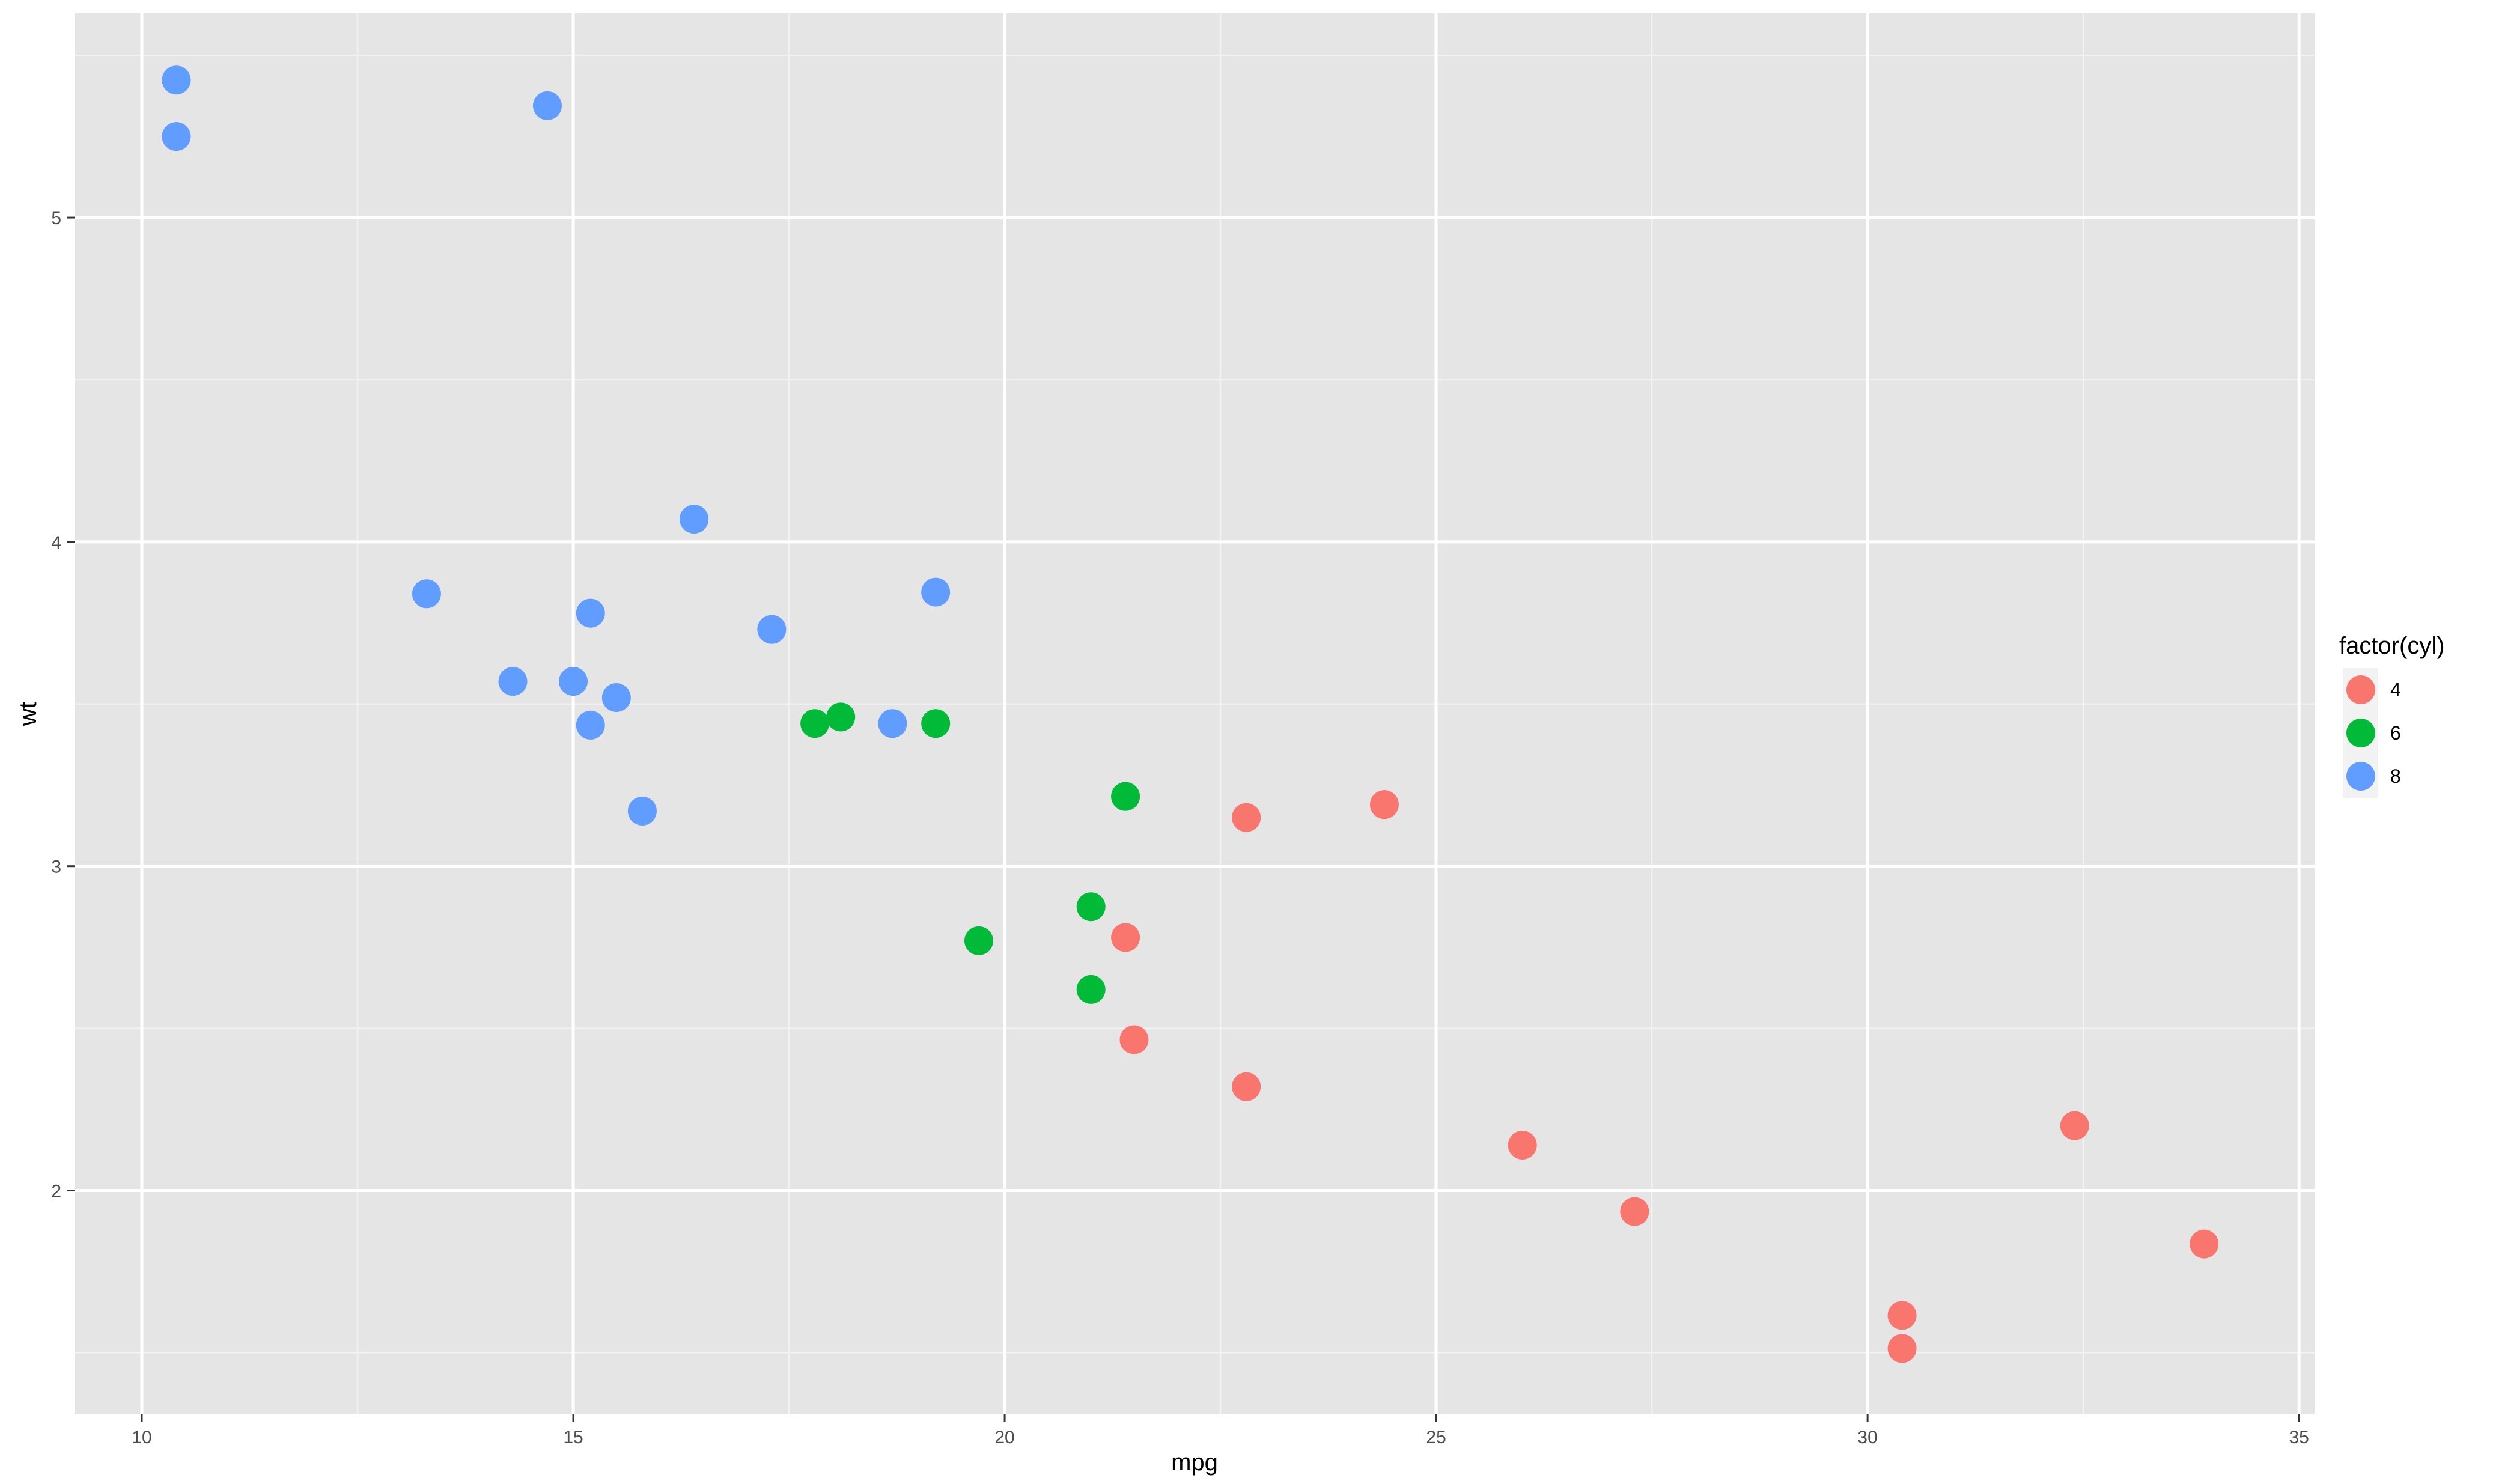  I want to click on y-tick-label: 5, so click(56, 218).